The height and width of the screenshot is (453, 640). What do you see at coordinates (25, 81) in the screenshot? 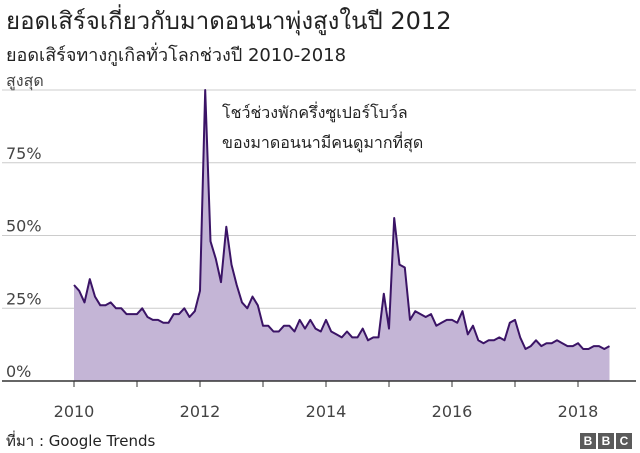
I see `y-tick-label: สูงสุด` at bounding box center [25, 81].